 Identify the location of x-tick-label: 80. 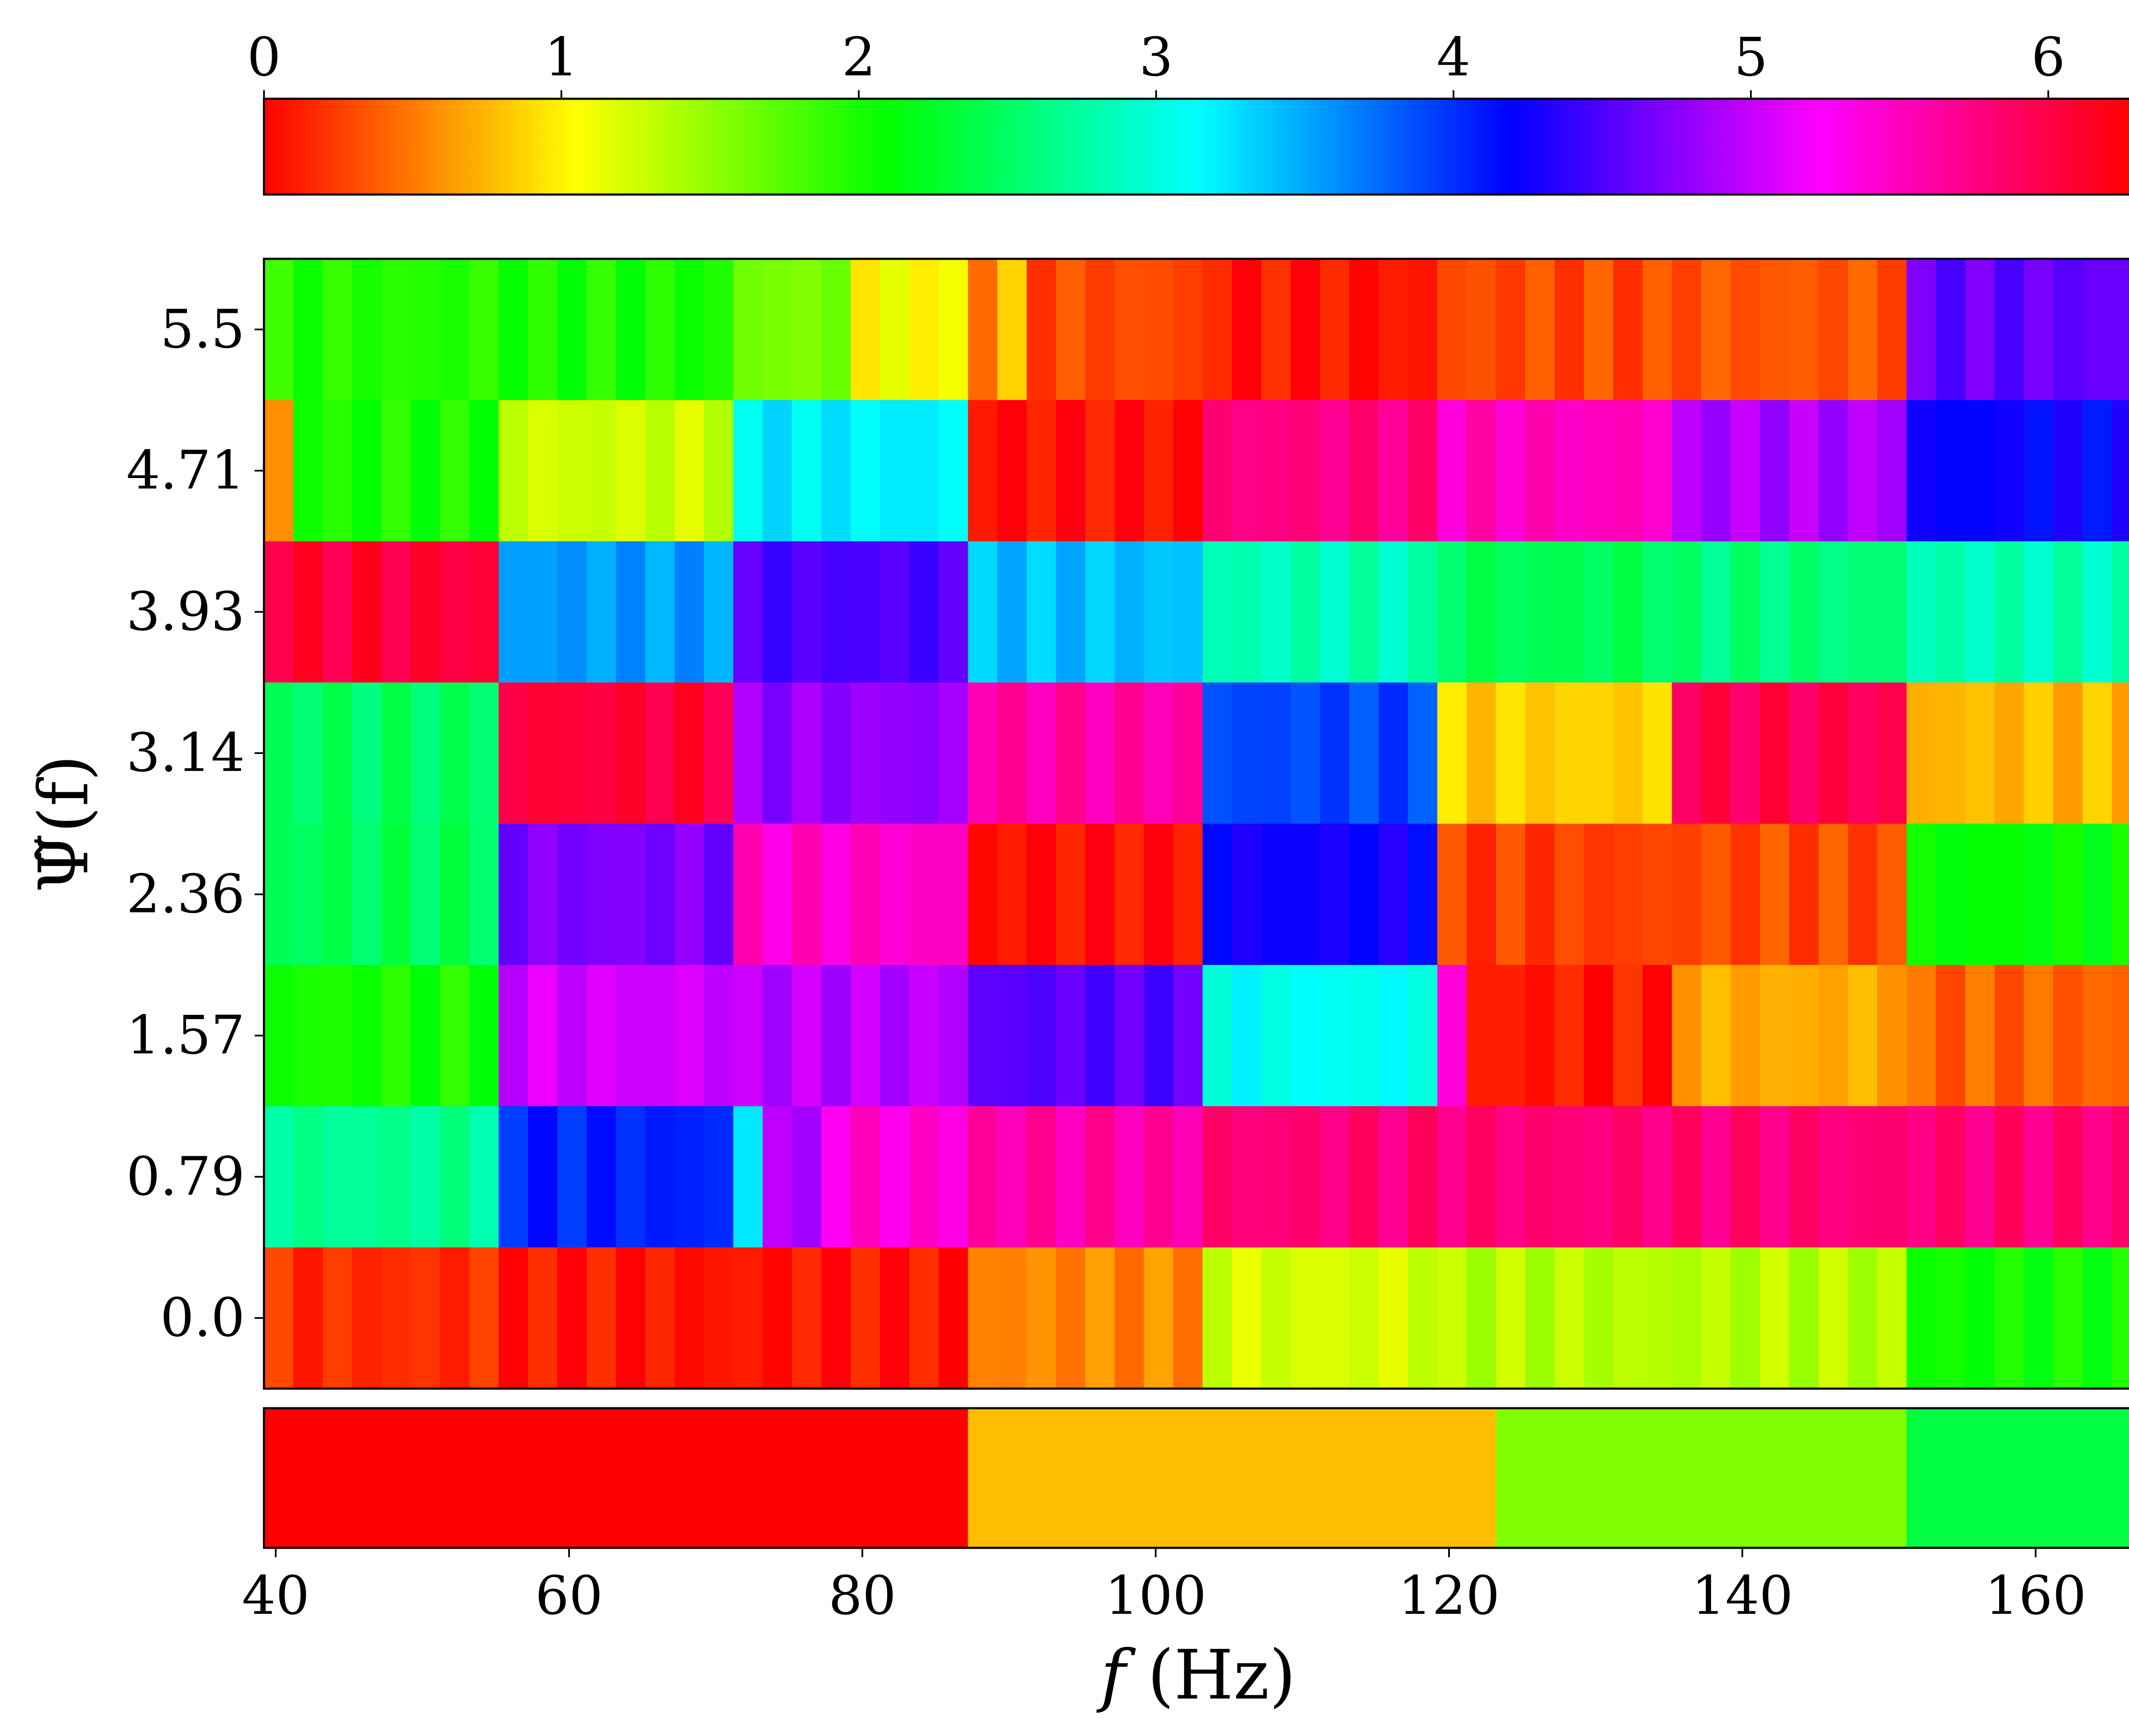
(862, 1596).